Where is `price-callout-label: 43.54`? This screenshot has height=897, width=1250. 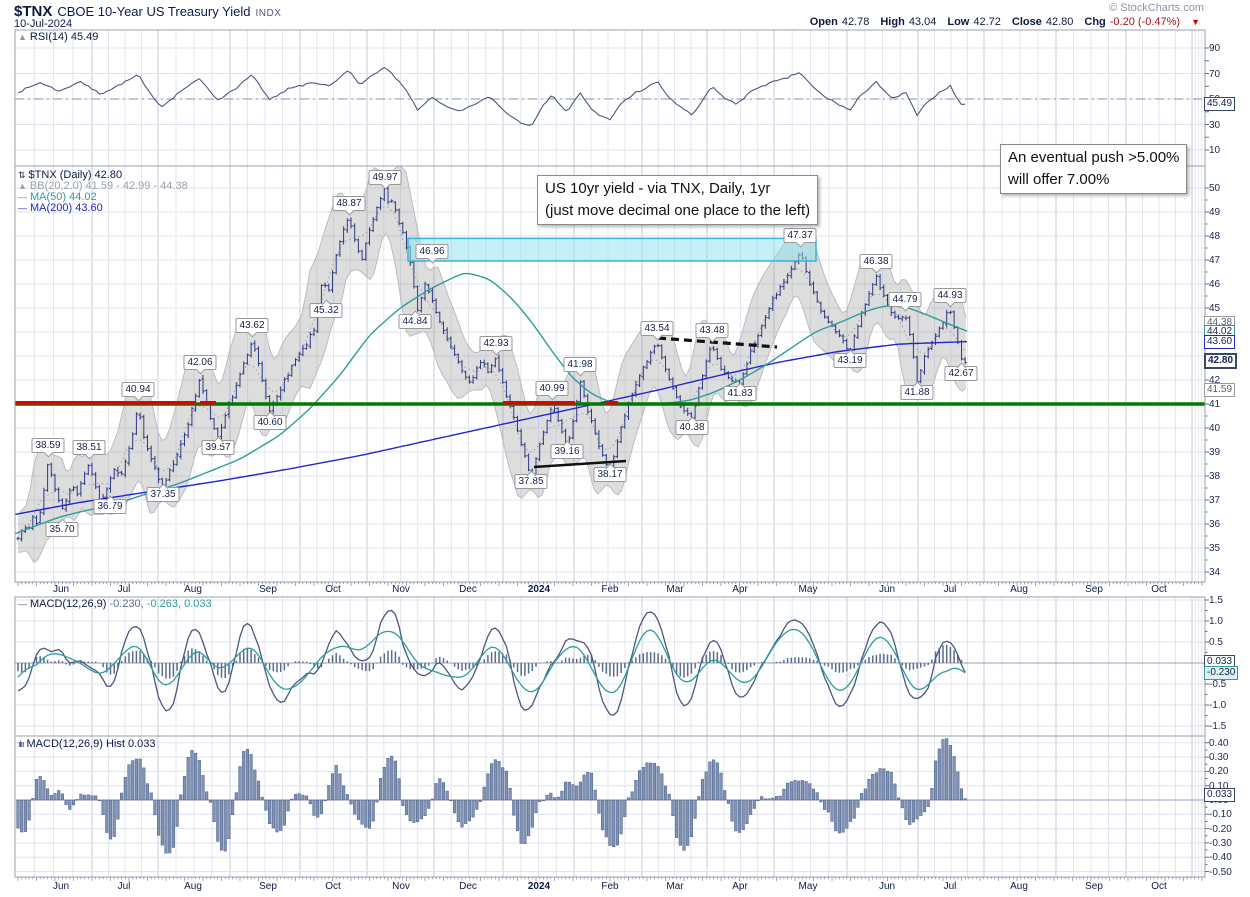
price-callout-label: 43.54 is located at coordinates (657, 330).